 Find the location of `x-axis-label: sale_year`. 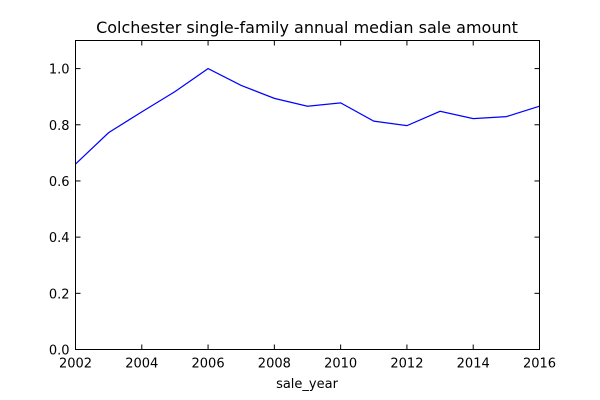

x-axis-label: sale_year is located at coordinates (307, 384).